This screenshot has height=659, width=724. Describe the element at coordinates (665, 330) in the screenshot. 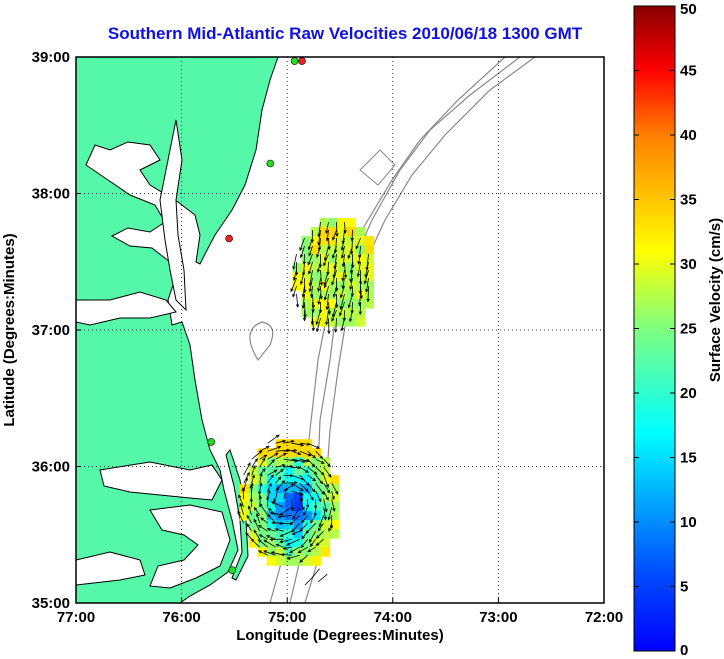

I see `colorbar-ticks: 0 5 10 15 20 25 30 35 40 45 50` at that location.